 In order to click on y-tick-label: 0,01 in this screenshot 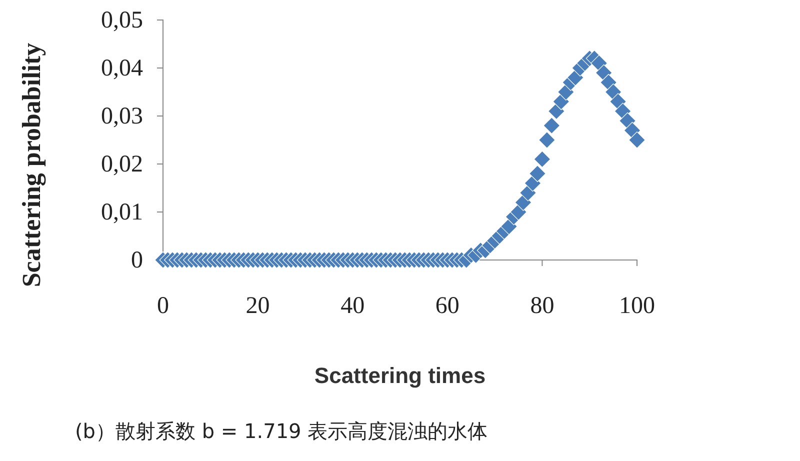, I will do `click(122, 213)`.